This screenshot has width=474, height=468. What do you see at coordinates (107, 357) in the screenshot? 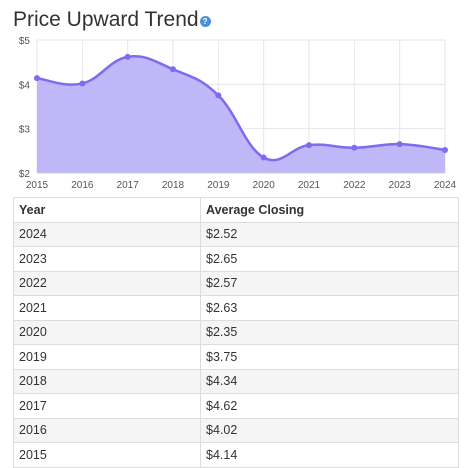
I see `year-cell: 2019` at bounding box center [107, 357].